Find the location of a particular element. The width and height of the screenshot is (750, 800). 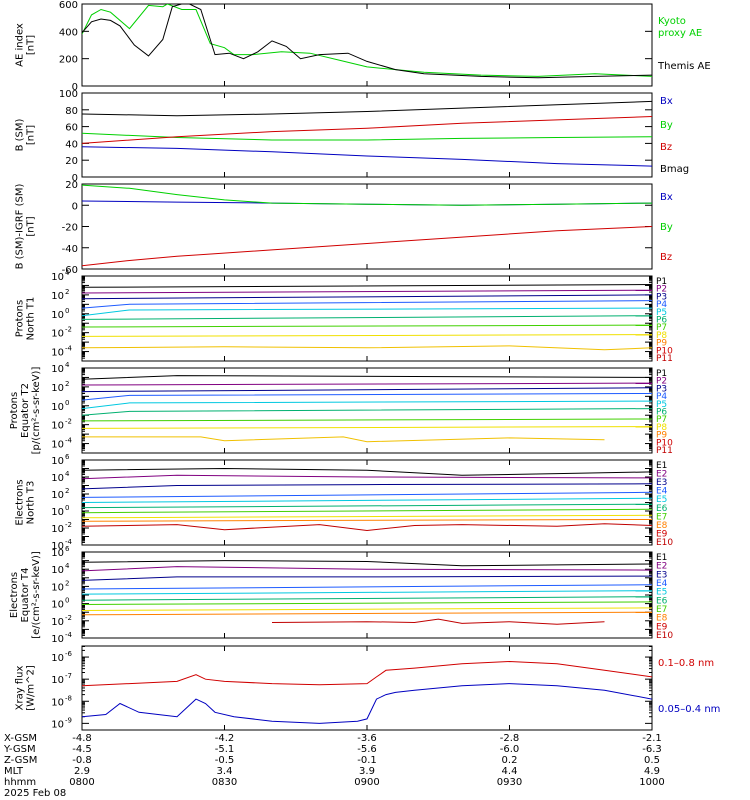

series-line-0-1-0-8-nm is located at coordinates (367, 673).